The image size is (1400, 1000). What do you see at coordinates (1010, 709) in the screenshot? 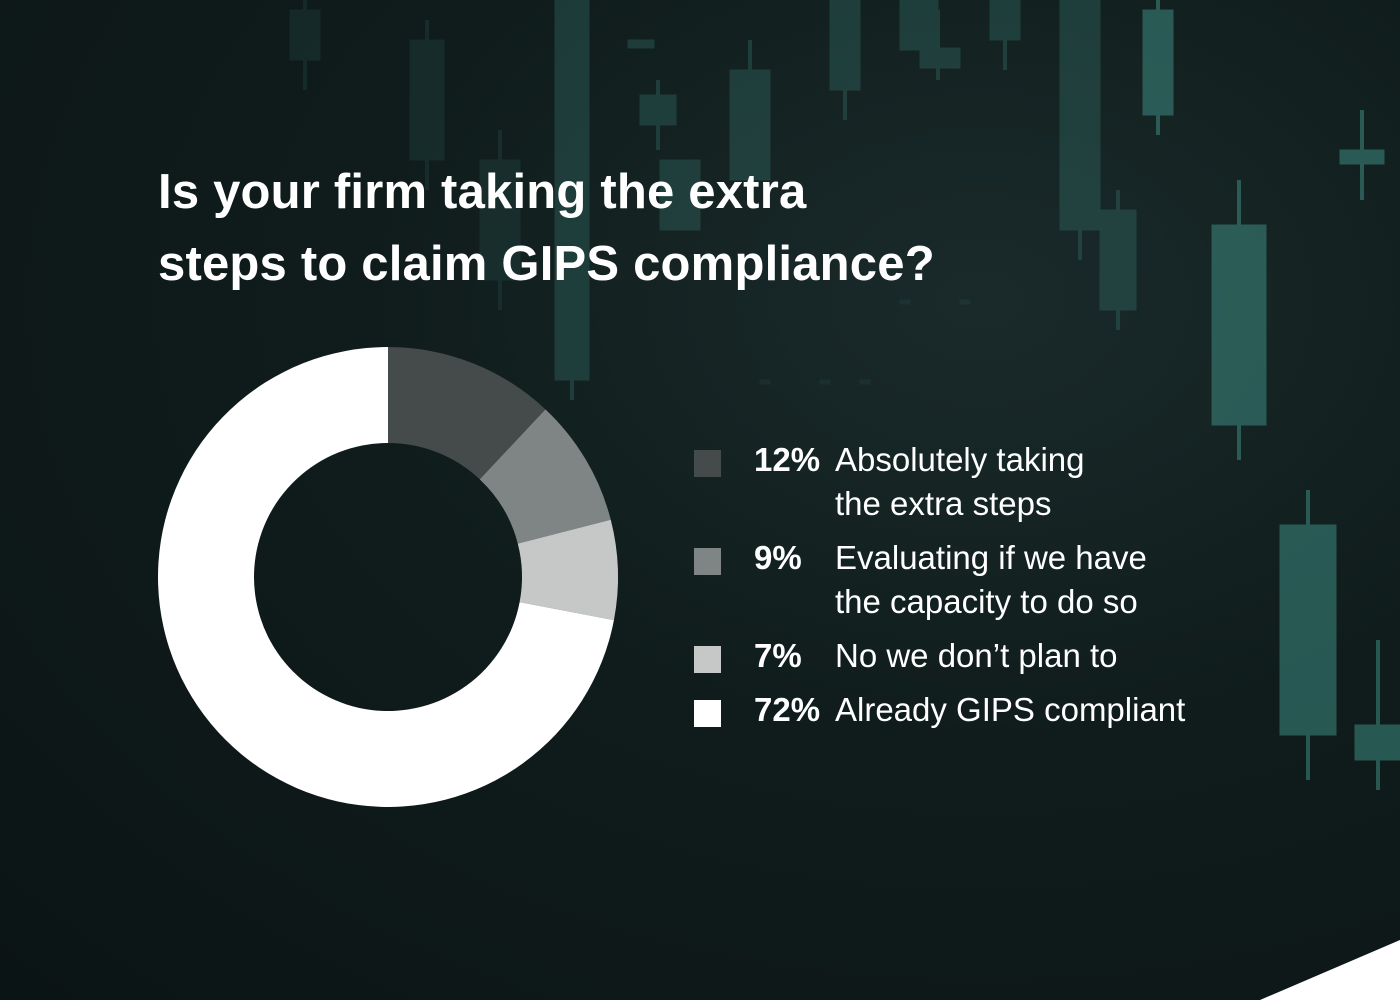
I see `legend-label-already-compliant-line-1: Already GIPS compliant` at bounding box center [1010, 709].